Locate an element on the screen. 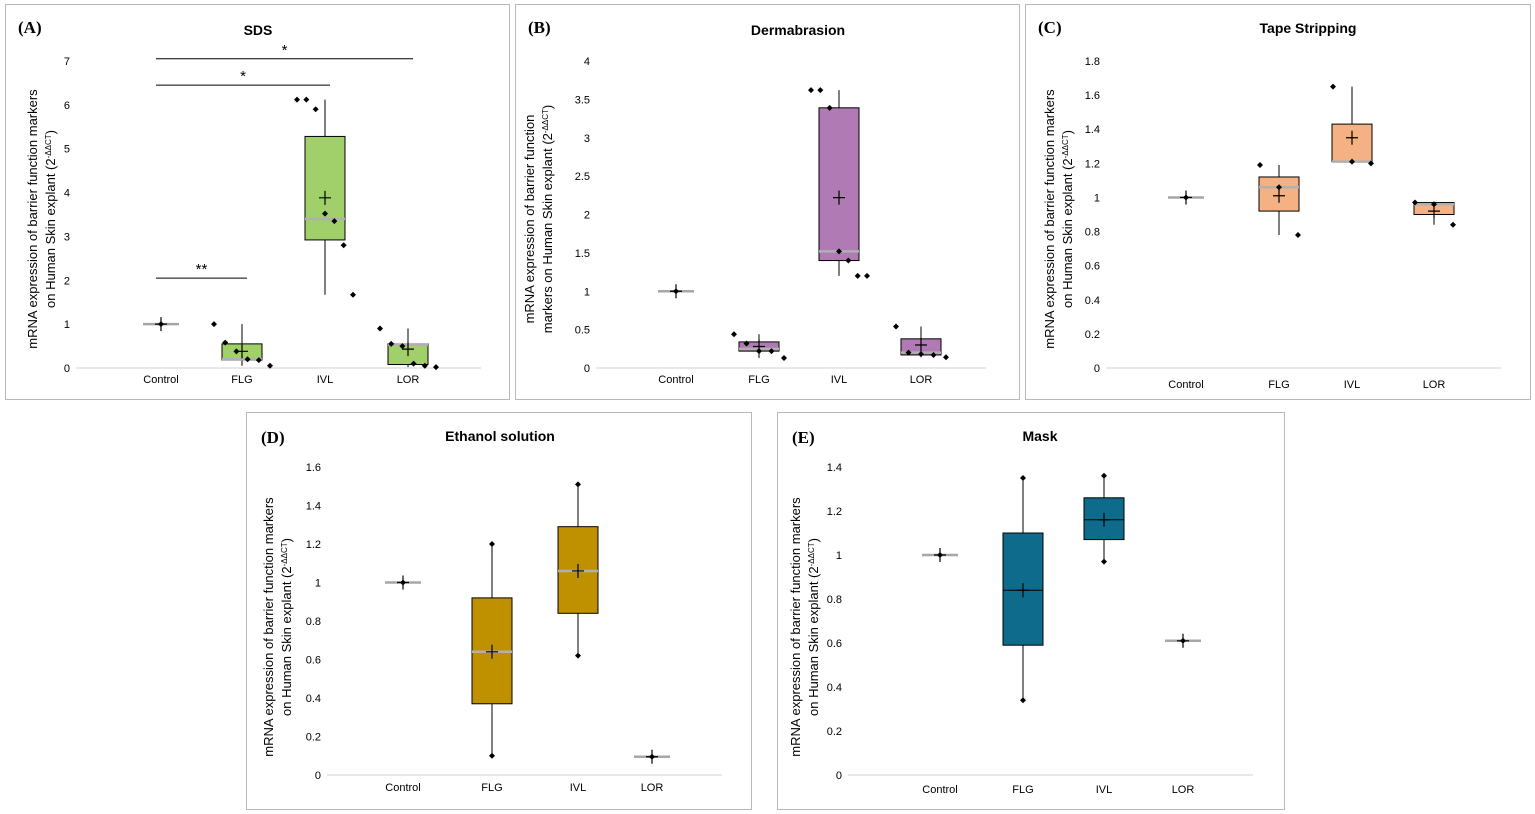 The height and width of the screenshot is (814, 1535). panel-label: (B) is located at coordinates (539, 27).